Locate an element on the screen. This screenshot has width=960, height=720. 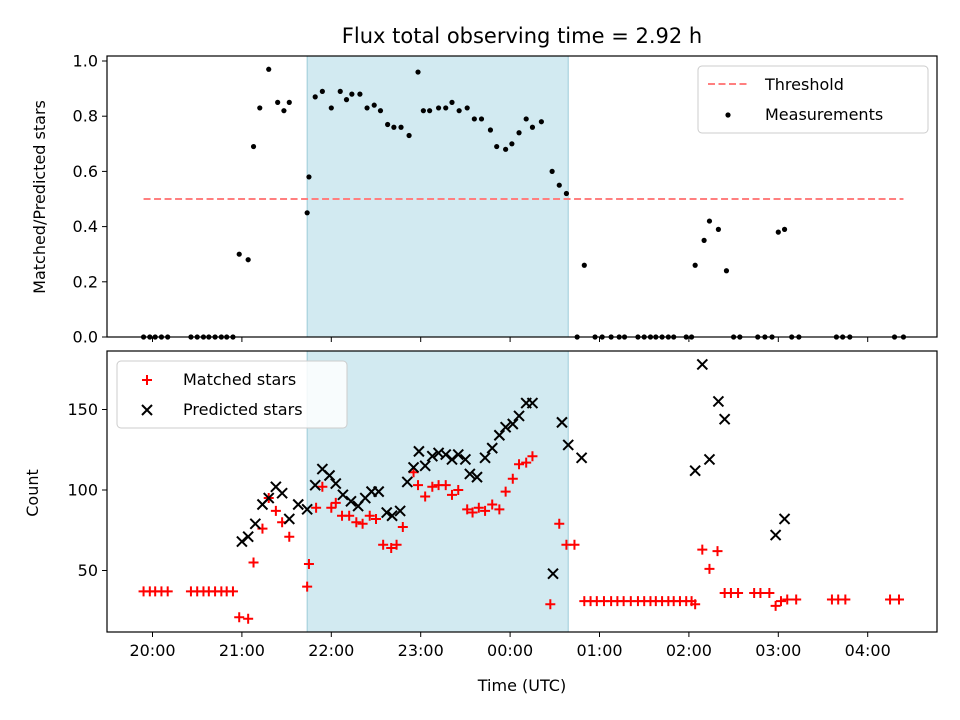
bottom-legend-box is located at coordinates (232, 394).